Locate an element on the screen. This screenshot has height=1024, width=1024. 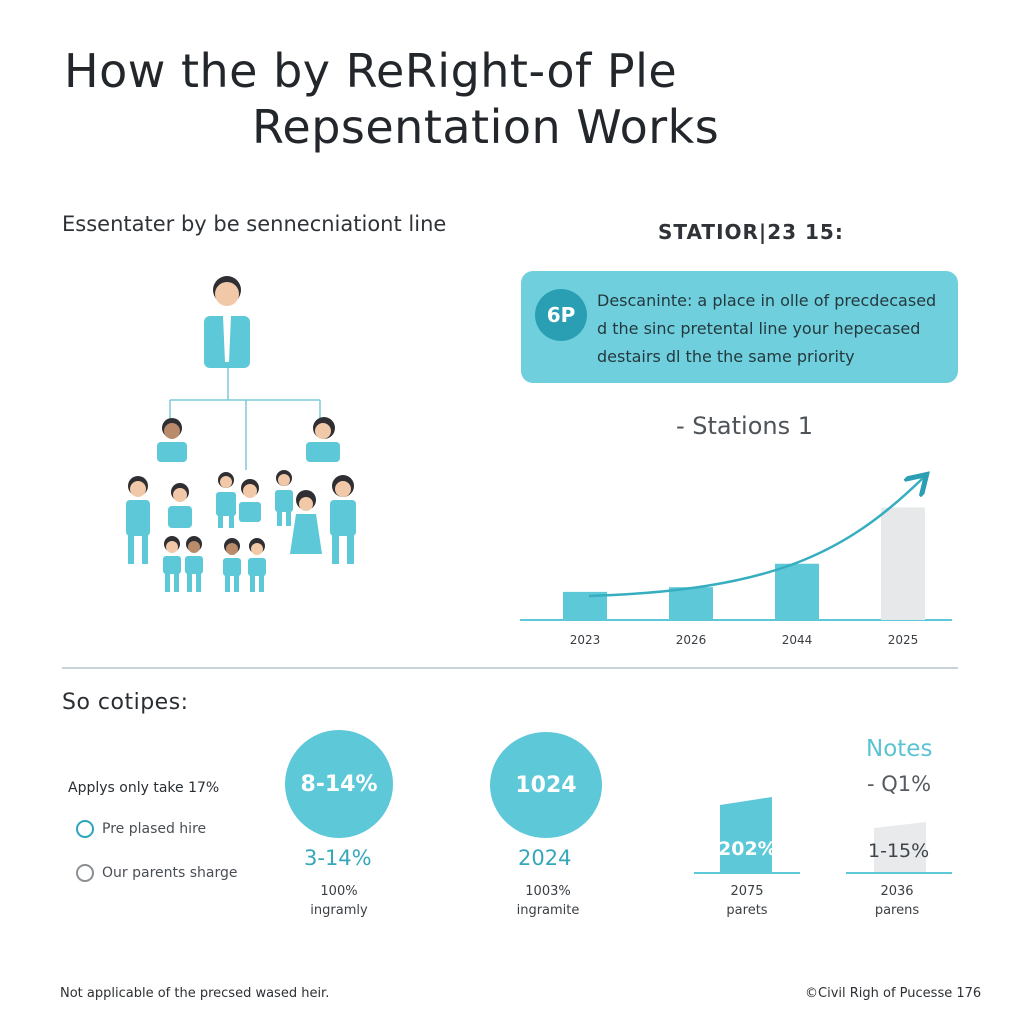
mini-caption-line: 2075 is located at coordinates (747, 891).